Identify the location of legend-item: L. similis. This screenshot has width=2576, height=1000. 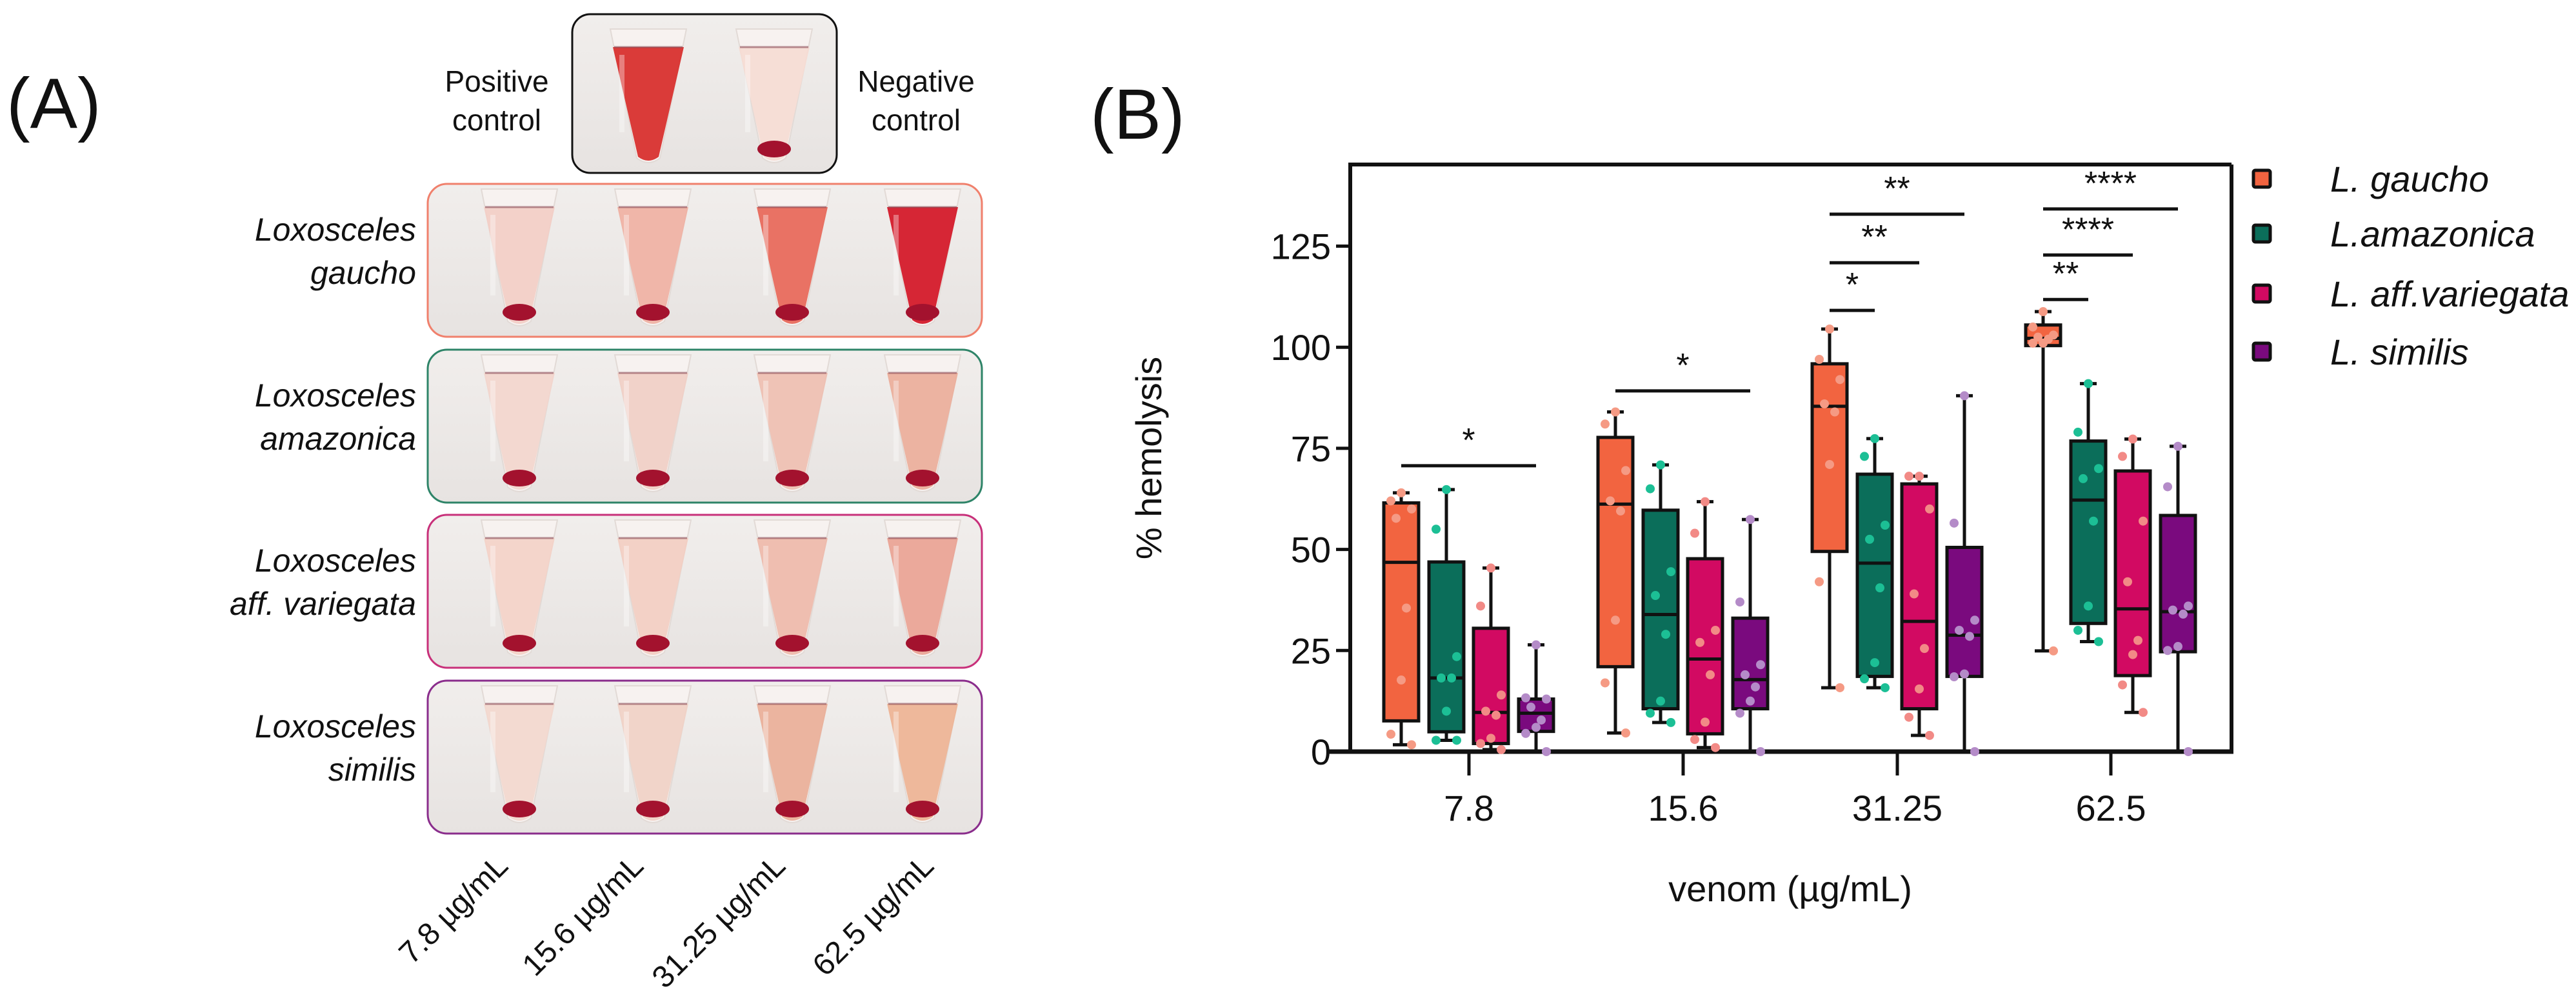
(2360, 352).